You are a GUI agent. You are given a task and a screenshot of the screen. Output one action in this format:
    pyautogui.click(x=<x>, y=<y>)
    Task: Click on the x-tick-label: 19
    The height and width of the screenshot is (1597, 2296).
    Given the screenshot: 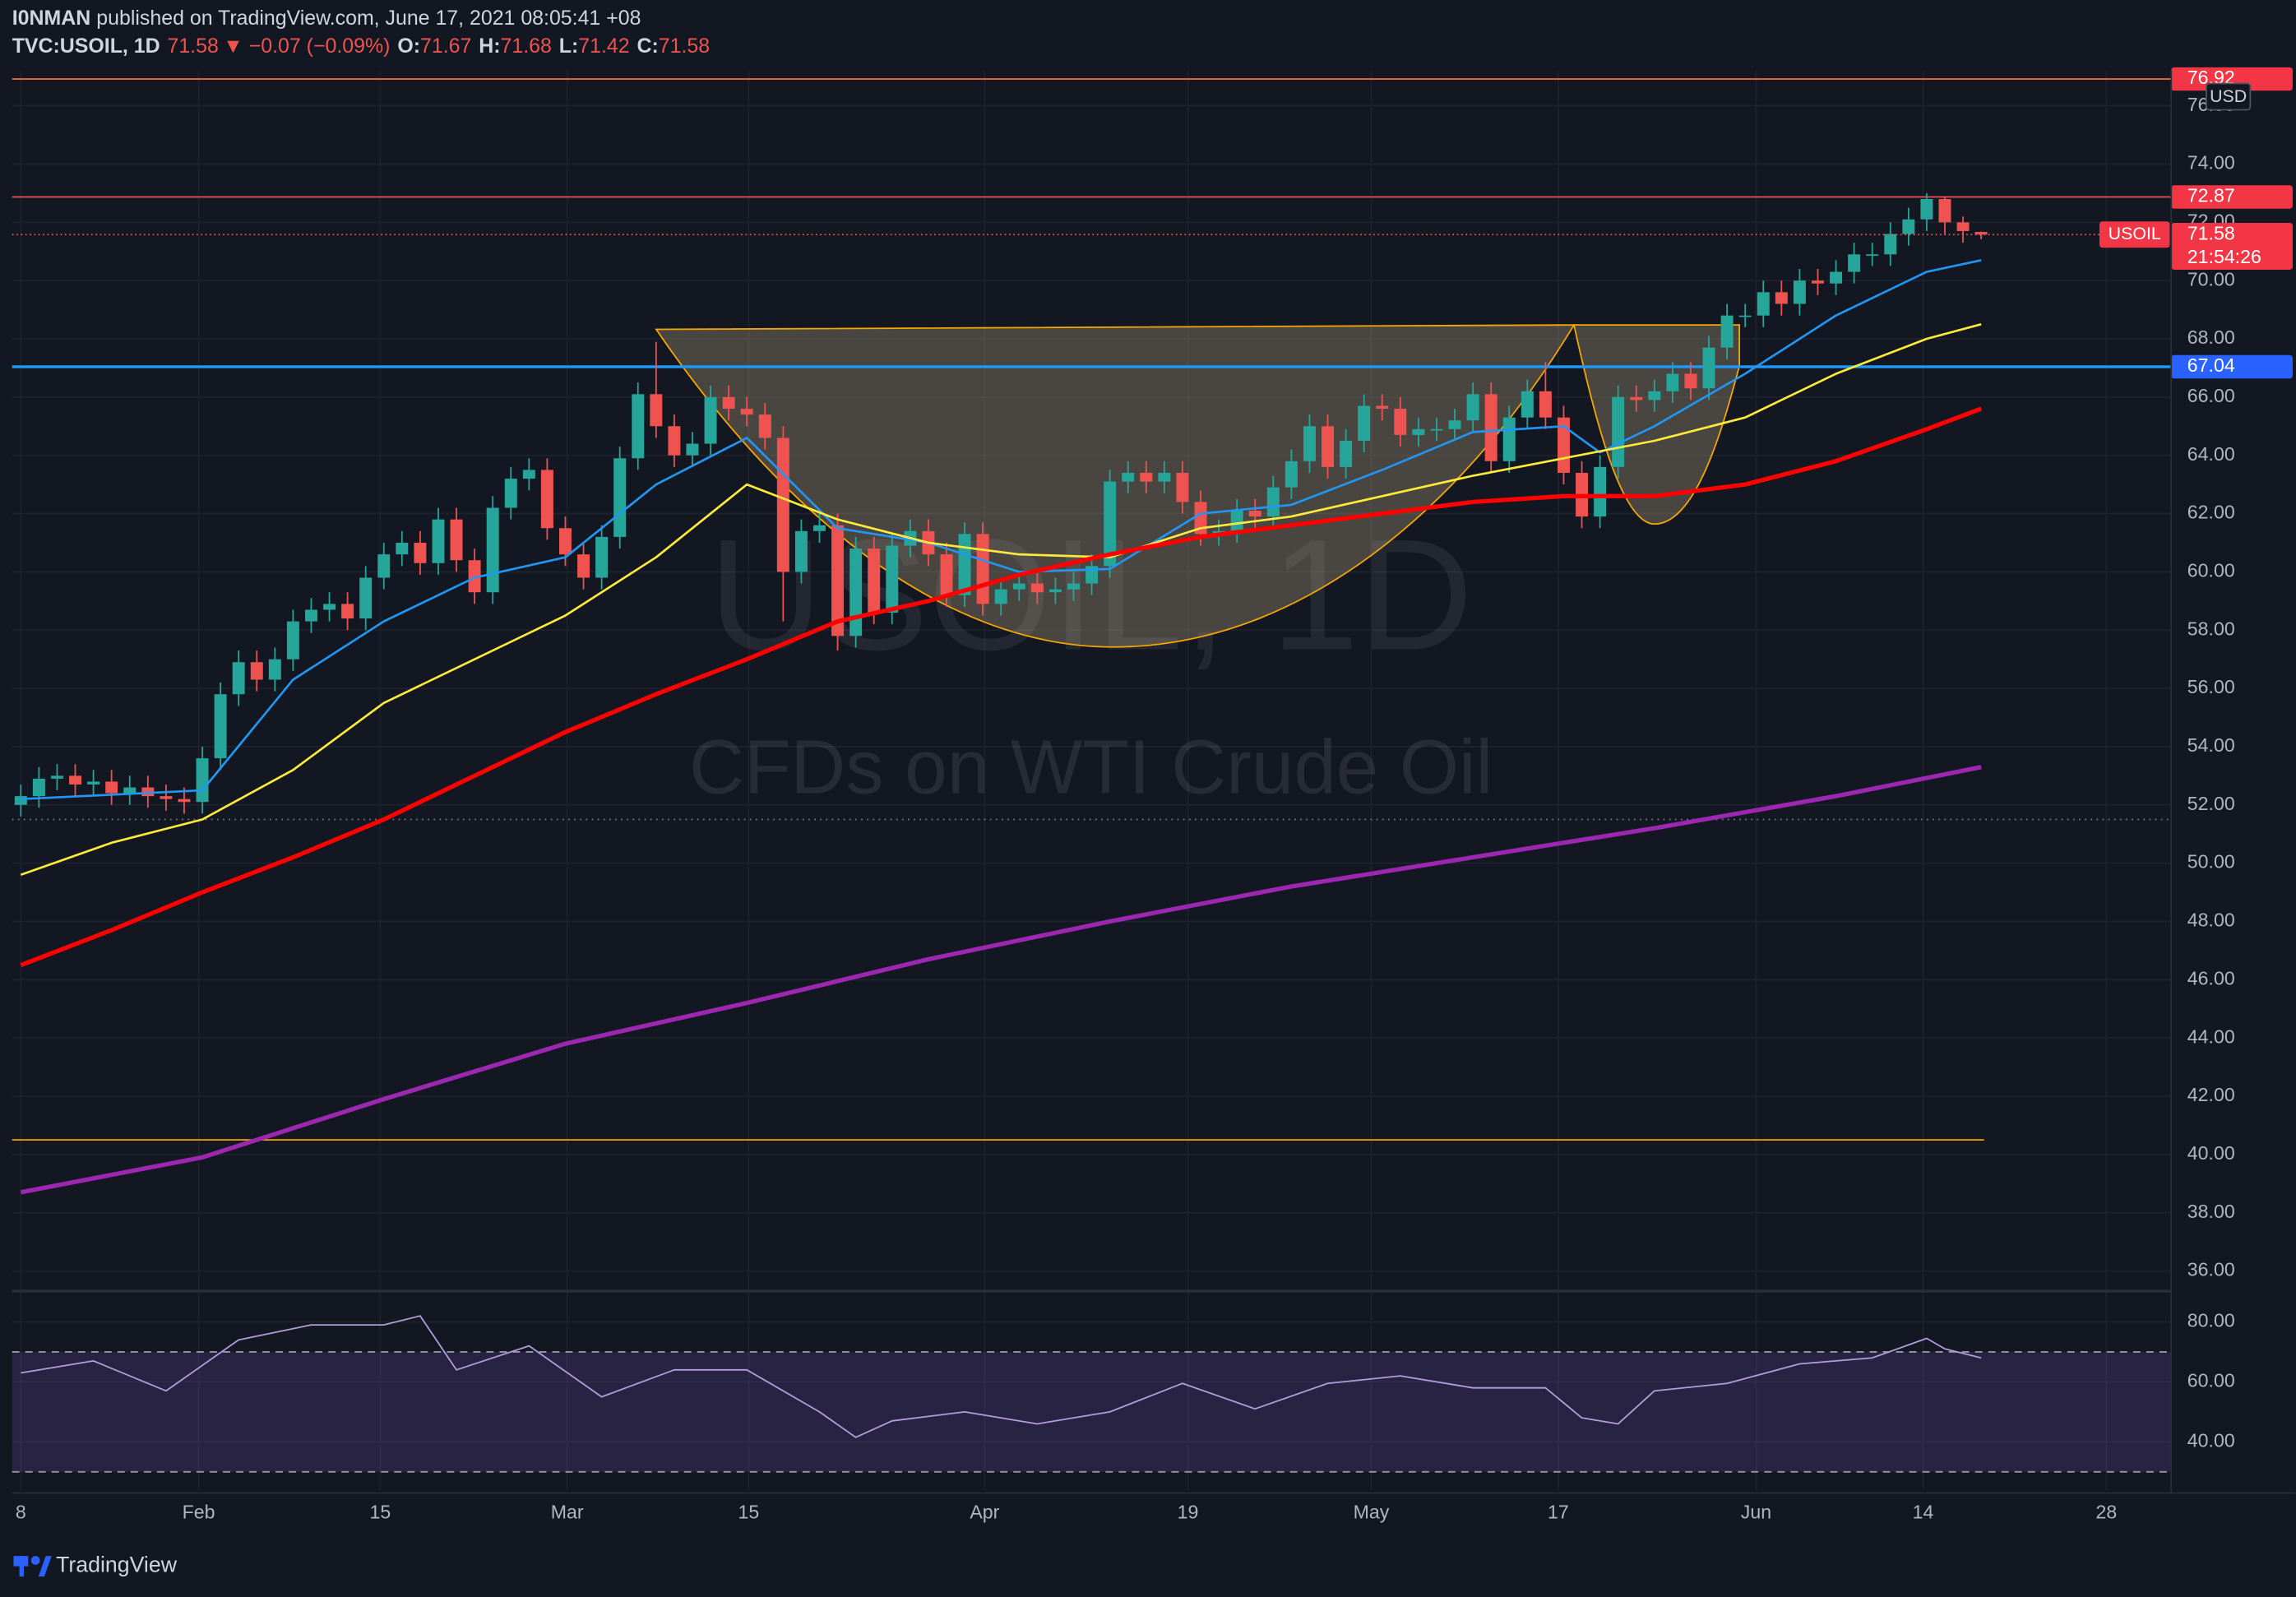 What is the action you would take?
    pyautogui.click(x=1188, y=1512)
    